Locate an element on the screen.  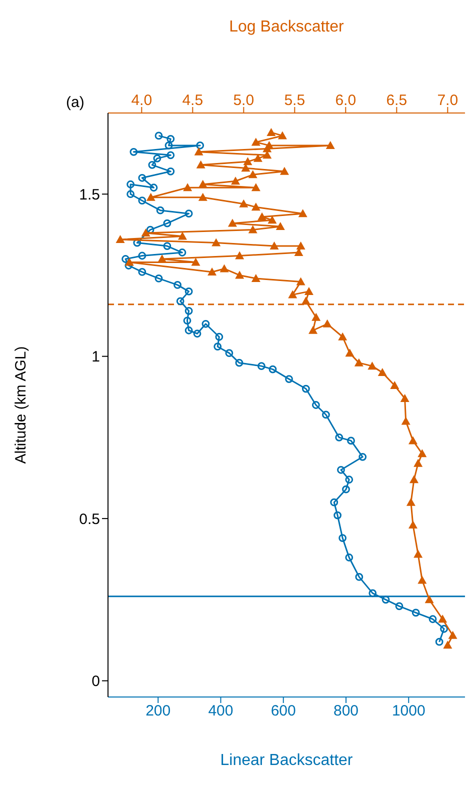
y-axis-title: Altitude (km AGL) is located at coordinates (21, 405).